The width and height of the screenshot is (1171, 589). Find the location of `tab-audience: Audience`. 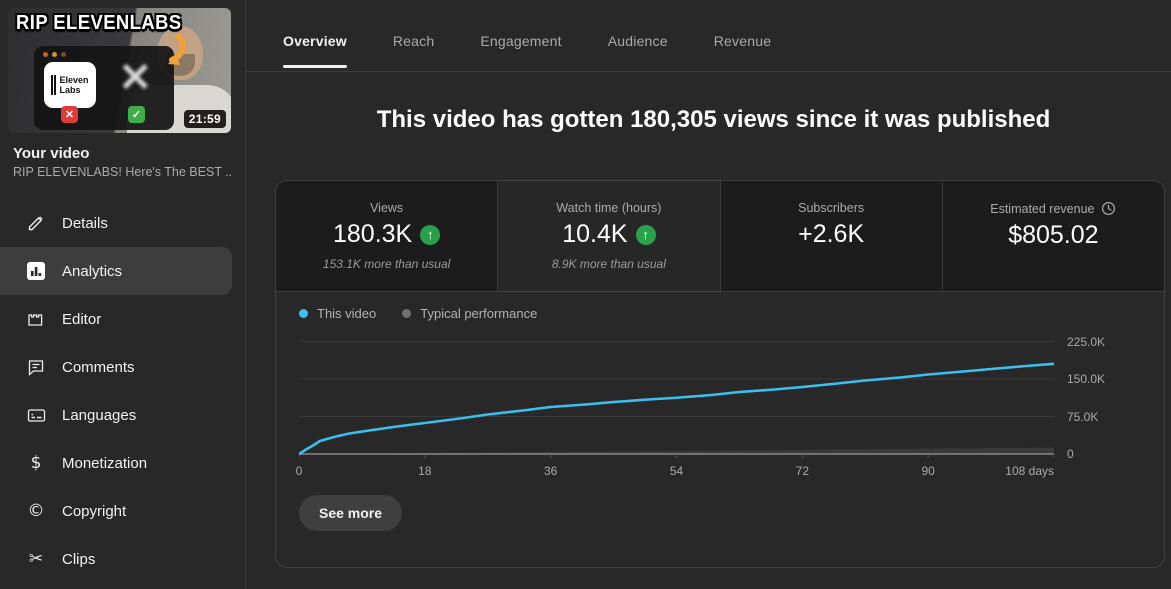

tab-audience: Audience is located at coordinates (637, 41).